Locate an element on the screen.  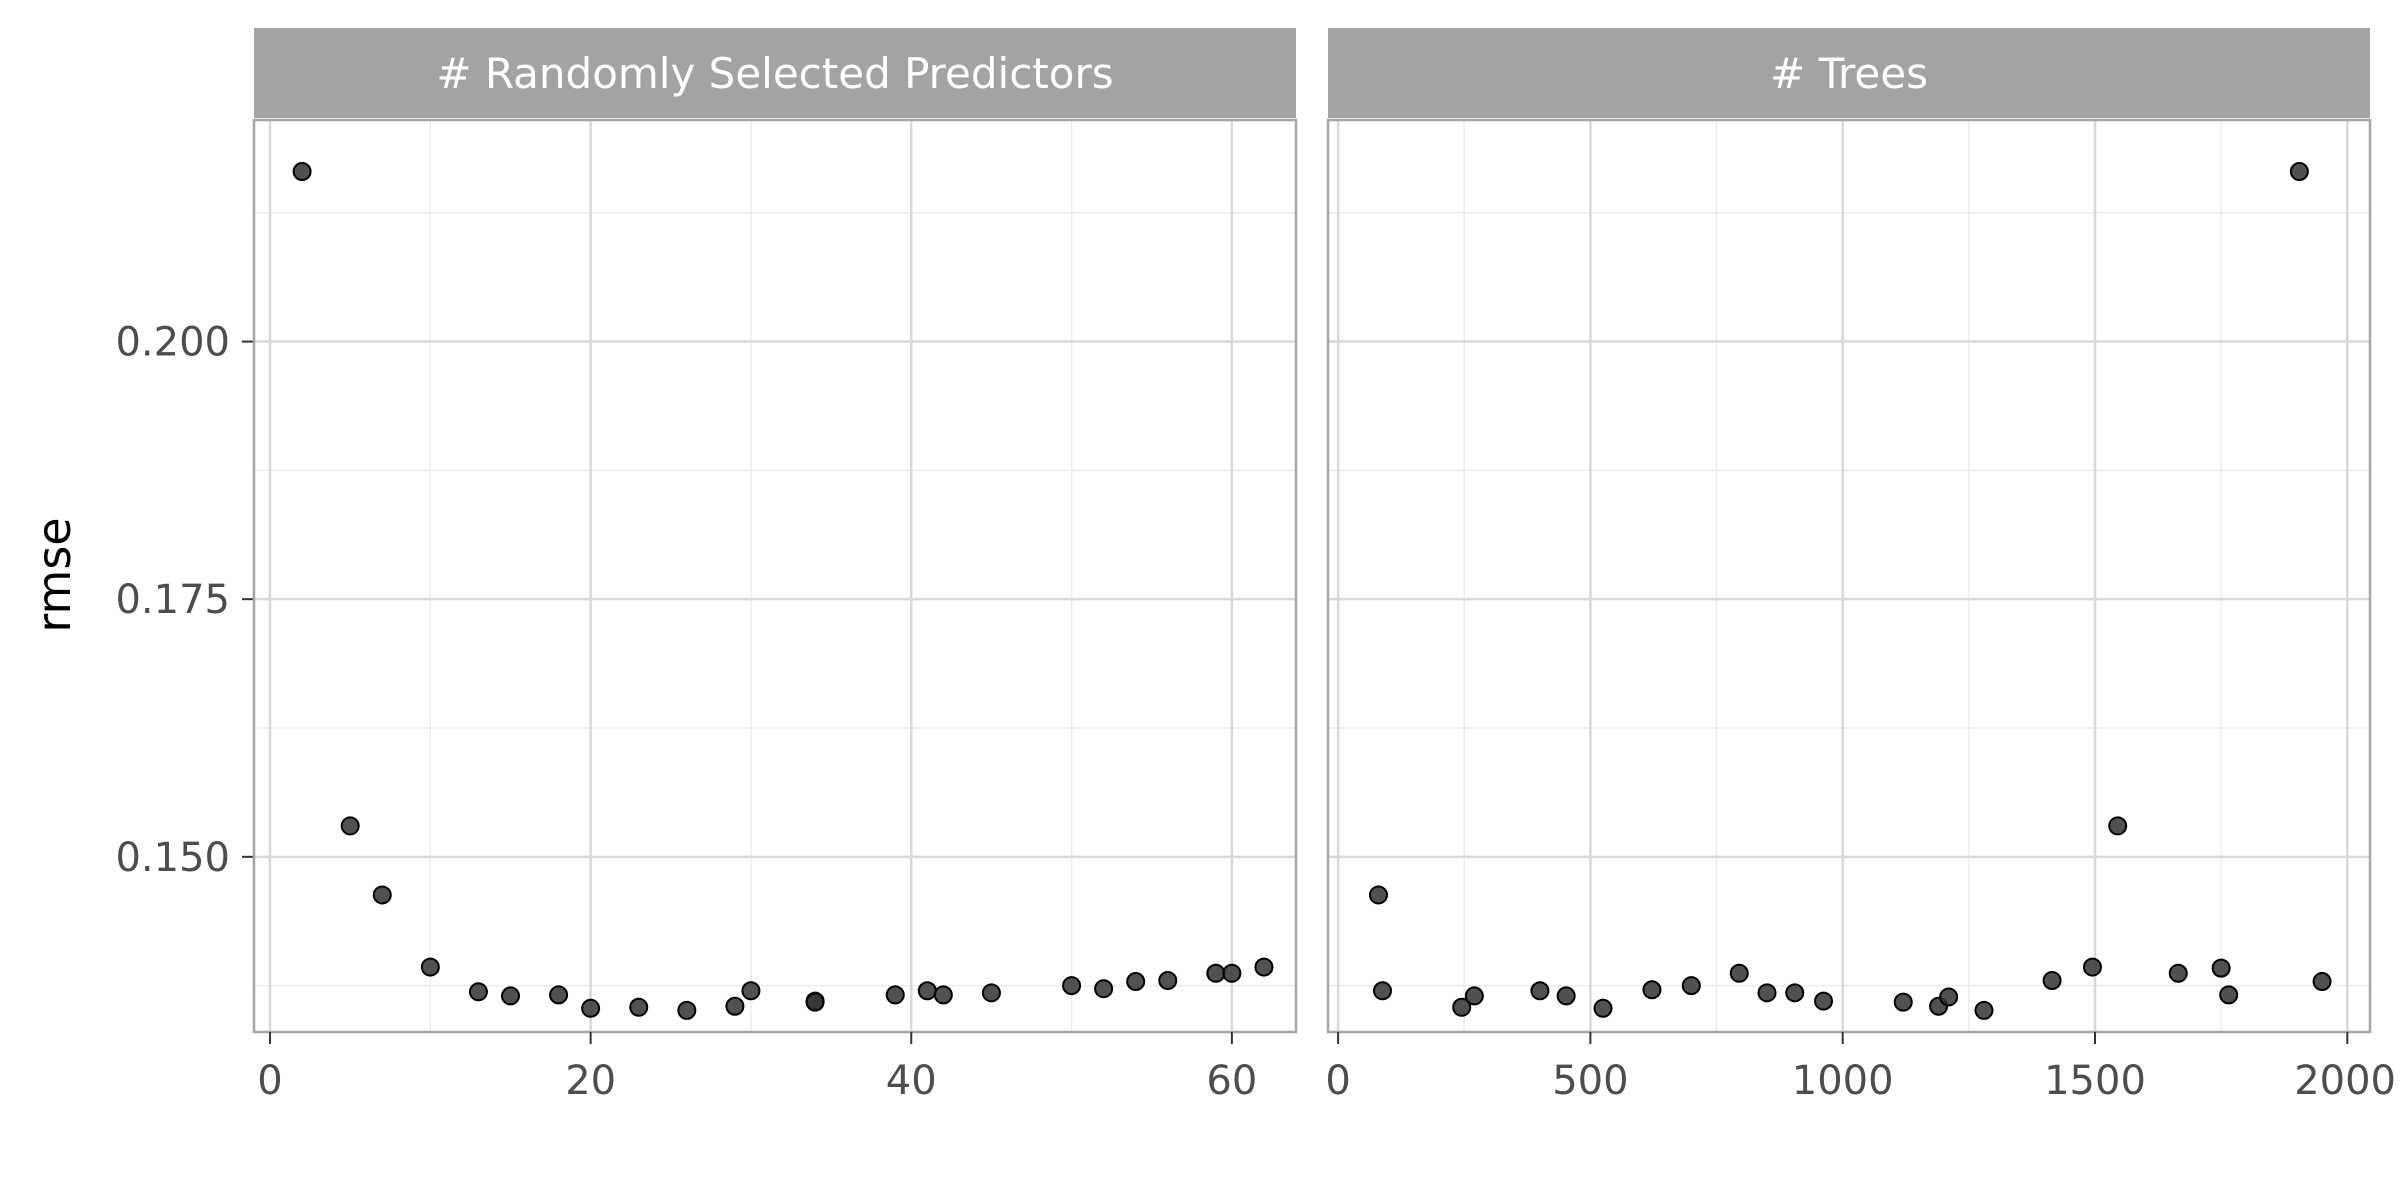
y-axis-title-group: rmse is located at coordinates (54, 574).